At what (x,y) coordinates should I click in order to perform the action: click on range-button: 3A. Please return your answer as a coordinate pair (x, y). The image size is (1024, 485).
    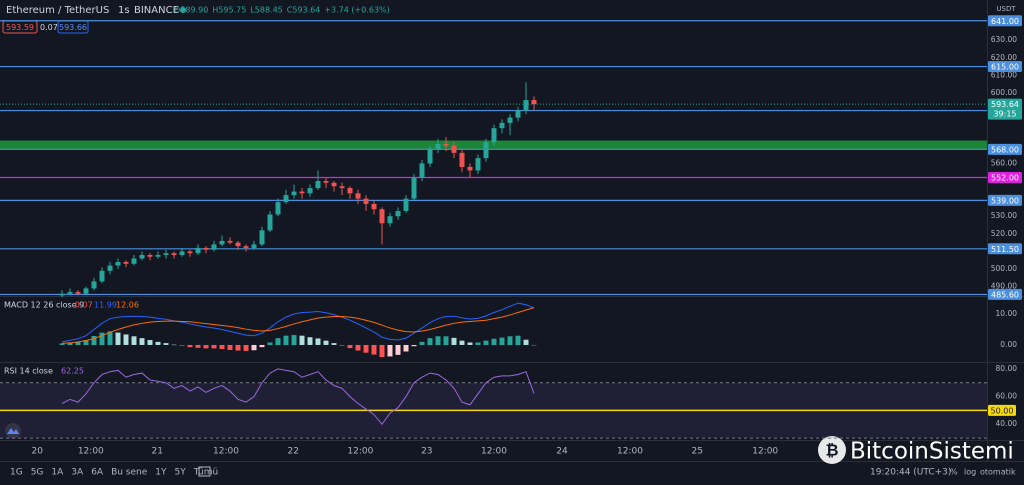
    Looking at the image, I should click on (77, 473).